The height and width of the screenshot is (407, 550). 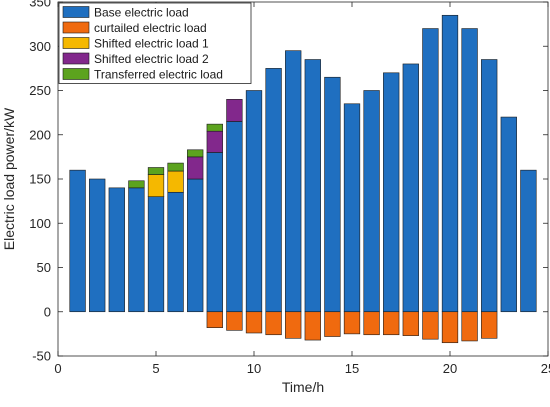 What do you see at coordinates (158, 75) in the screenshot?
I see `legend-label-transferred-electric-load: Transferred electric load` at bounding box center [158, 75].